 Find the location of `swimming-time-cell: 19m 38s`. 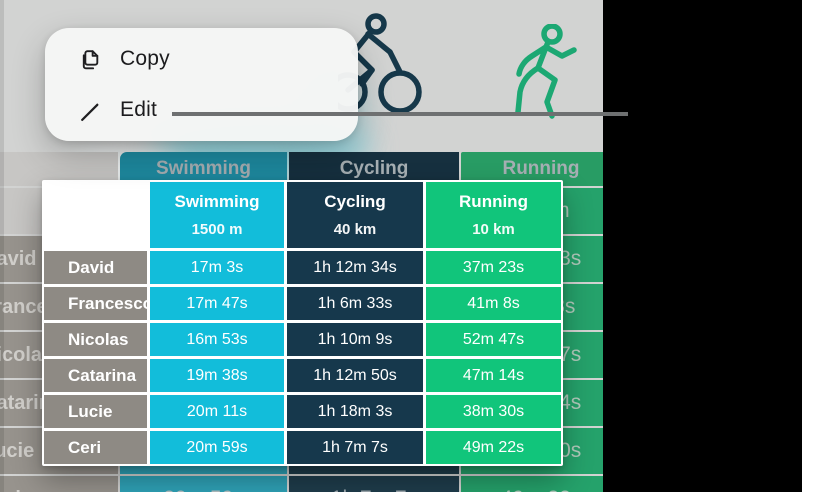

swimming-time-cell: 19m 38s is located at coordinates (217, 375).